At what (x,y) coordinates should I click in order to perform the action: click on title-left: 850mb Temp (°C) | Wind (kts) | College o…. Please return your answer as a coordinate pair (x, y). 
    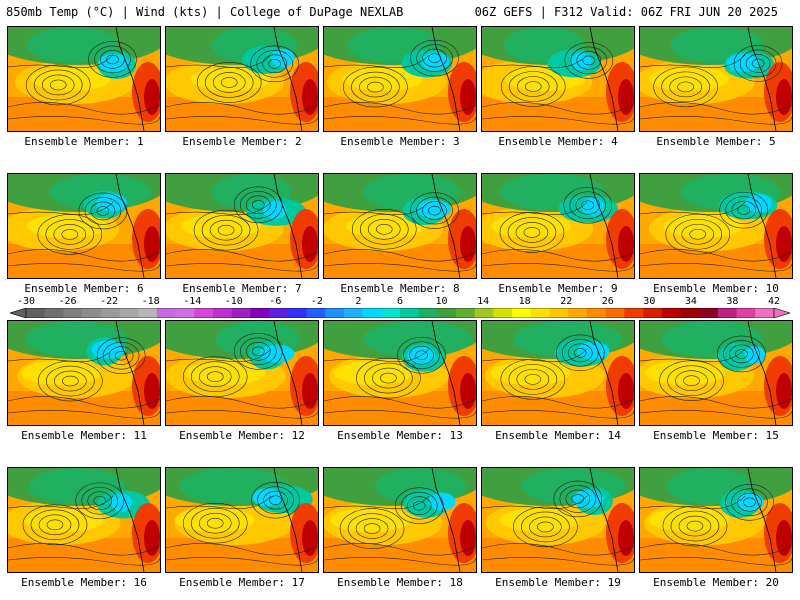
    Looking at the image, I should click on (205, 12).